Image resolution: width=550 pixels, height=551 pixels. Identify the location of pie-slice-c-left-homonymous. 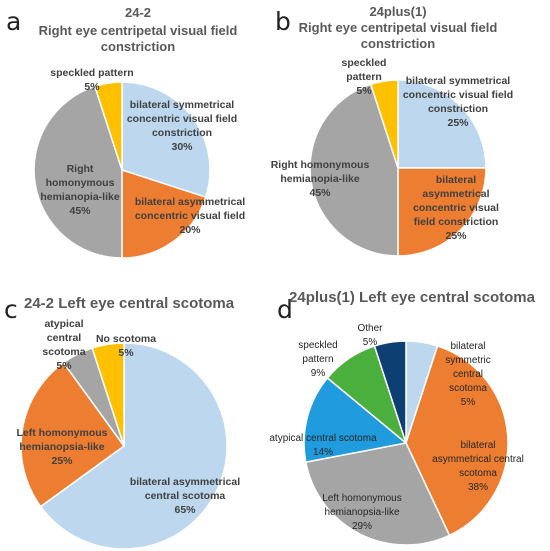
(73, 434).